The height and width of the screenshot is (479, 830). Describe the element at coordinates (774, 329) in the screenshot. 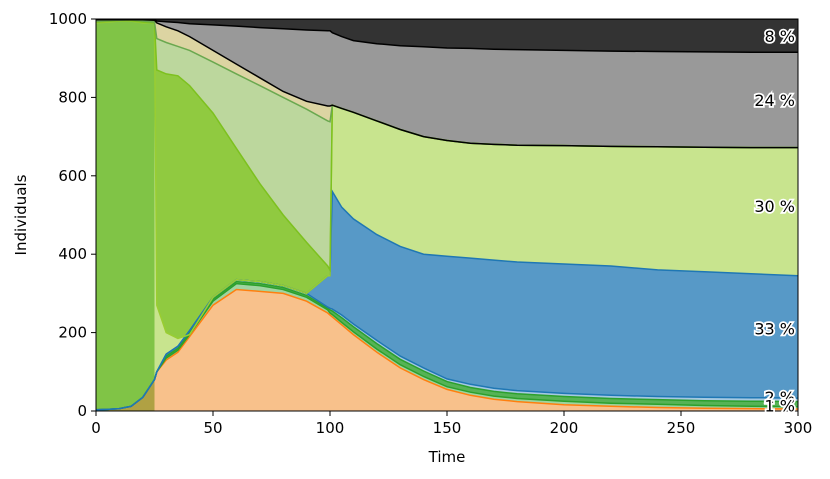

I see `percentage-label: 33 %` at that location.